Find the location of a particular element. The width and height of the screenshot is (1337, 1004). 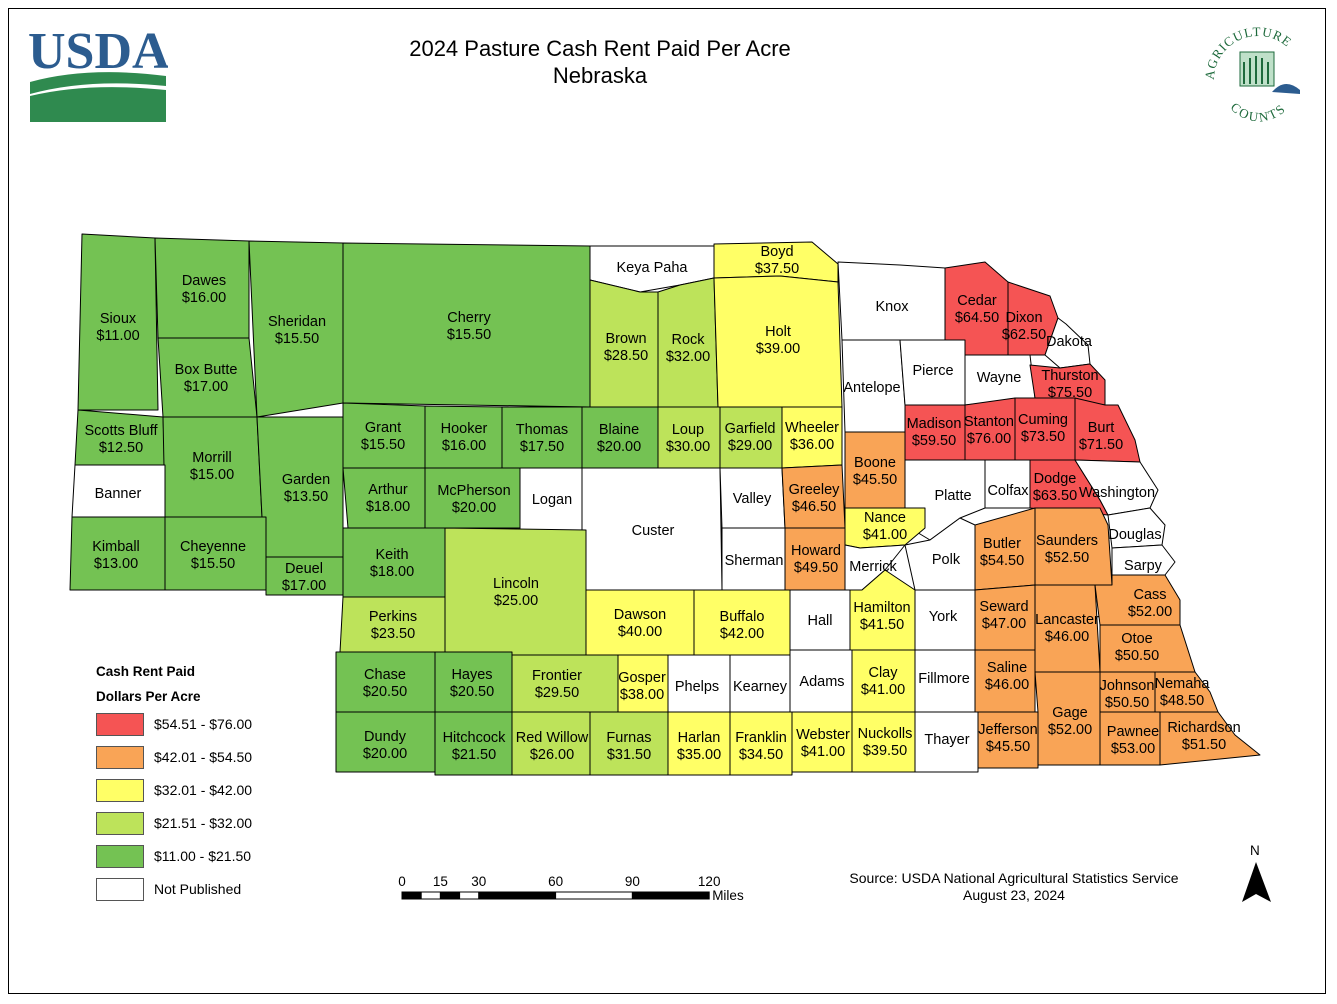

county-name: Buffalo is located at coordinates (742, 617).